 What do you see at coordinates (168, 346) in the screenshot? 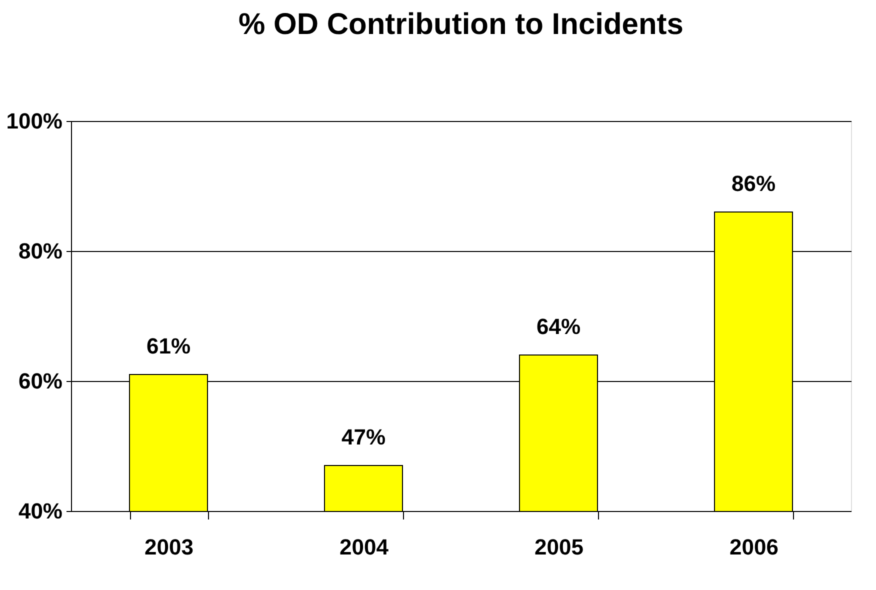
I see `data-label: 61%` at bounding box center [168, 346].